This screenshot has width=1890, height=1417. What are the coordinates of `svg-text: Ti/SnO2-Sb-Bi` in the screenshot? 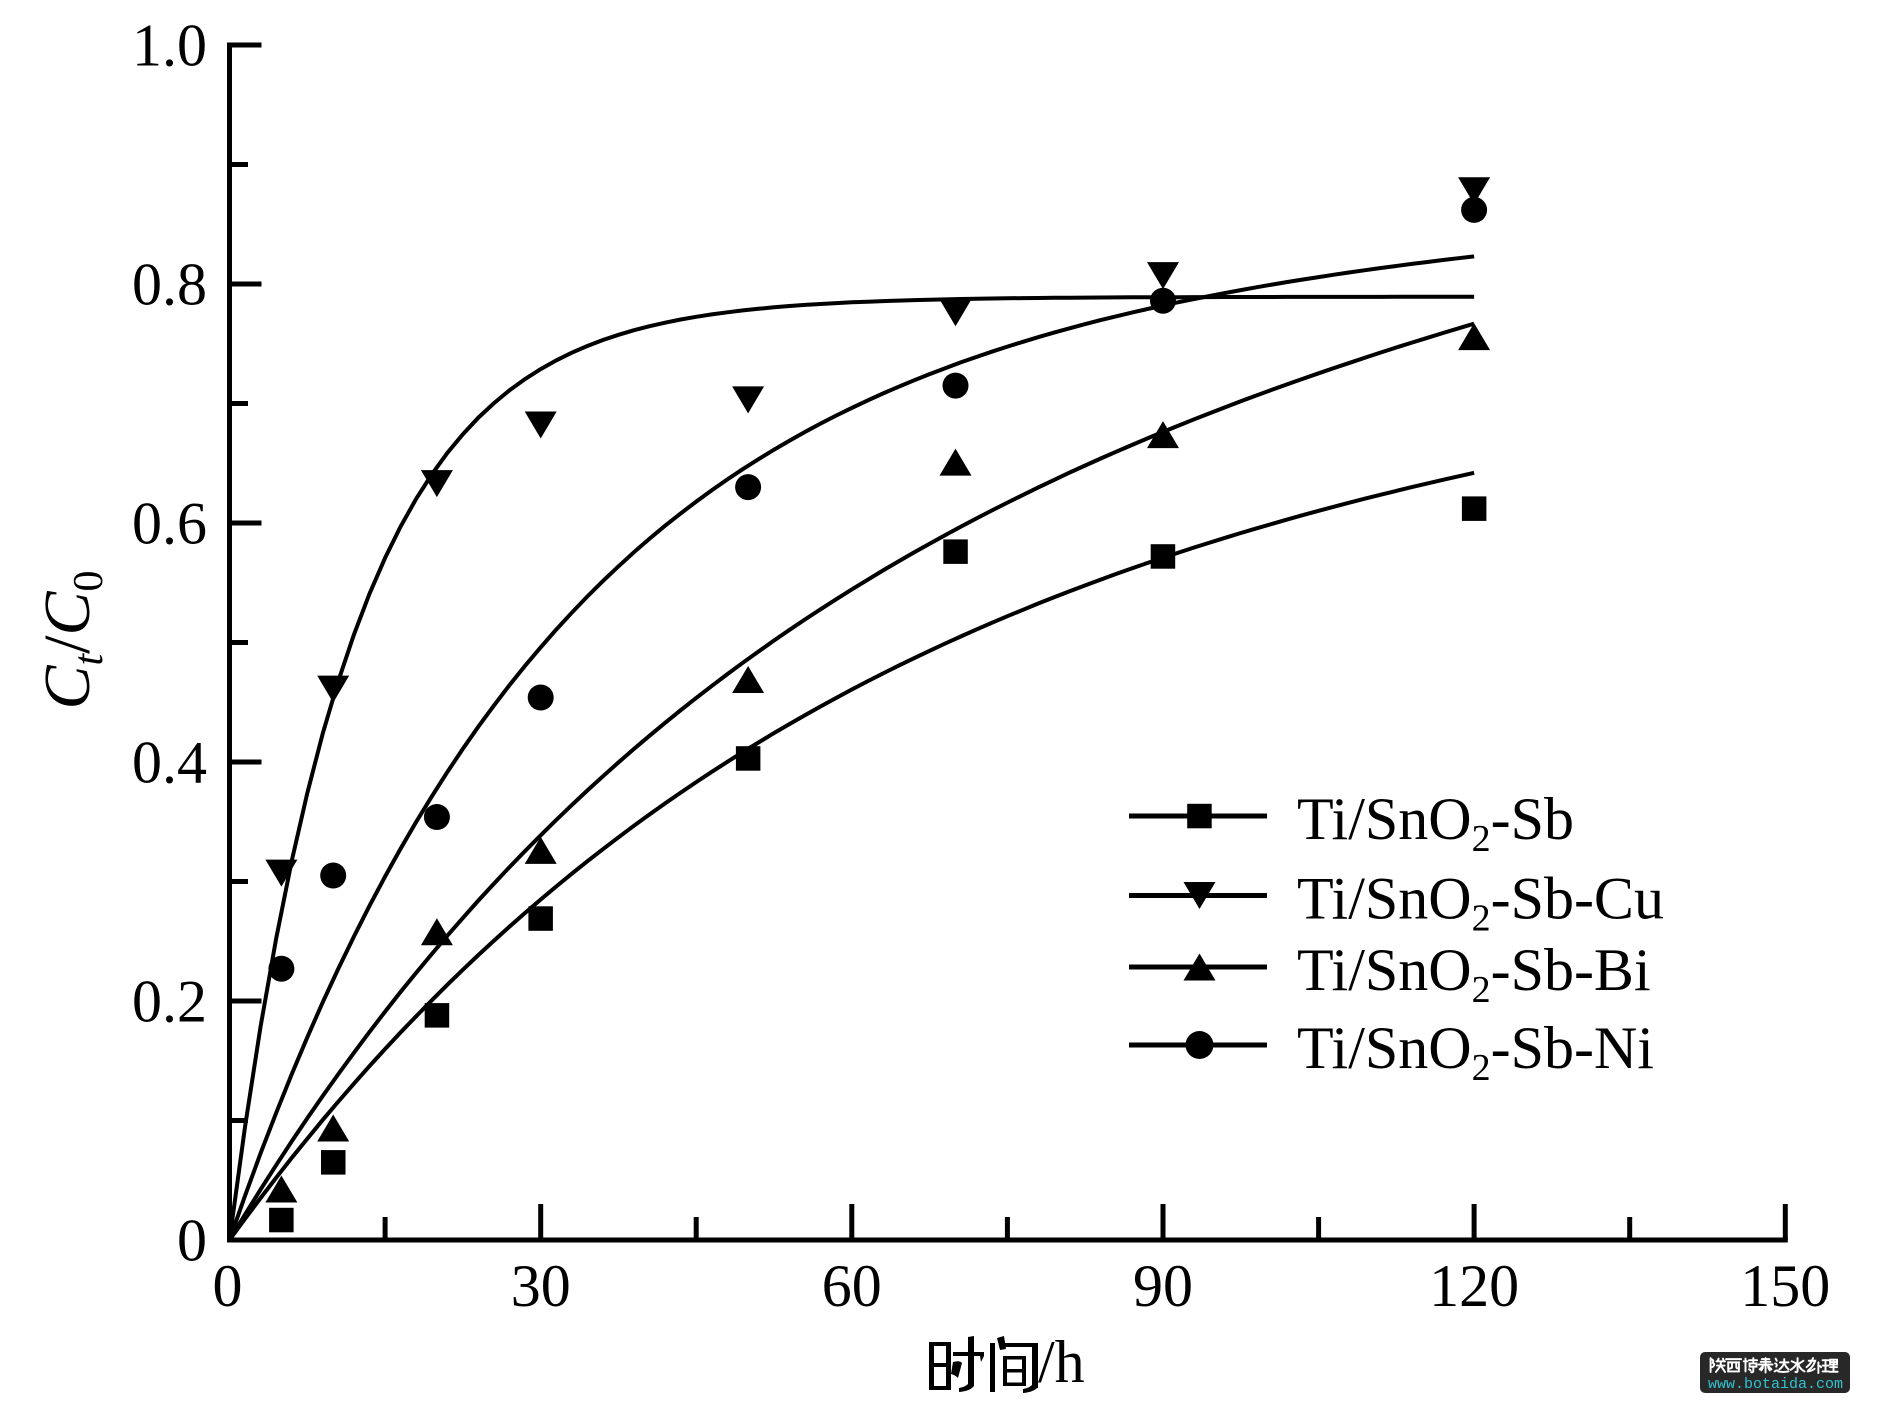 It's located at (1474, 974).